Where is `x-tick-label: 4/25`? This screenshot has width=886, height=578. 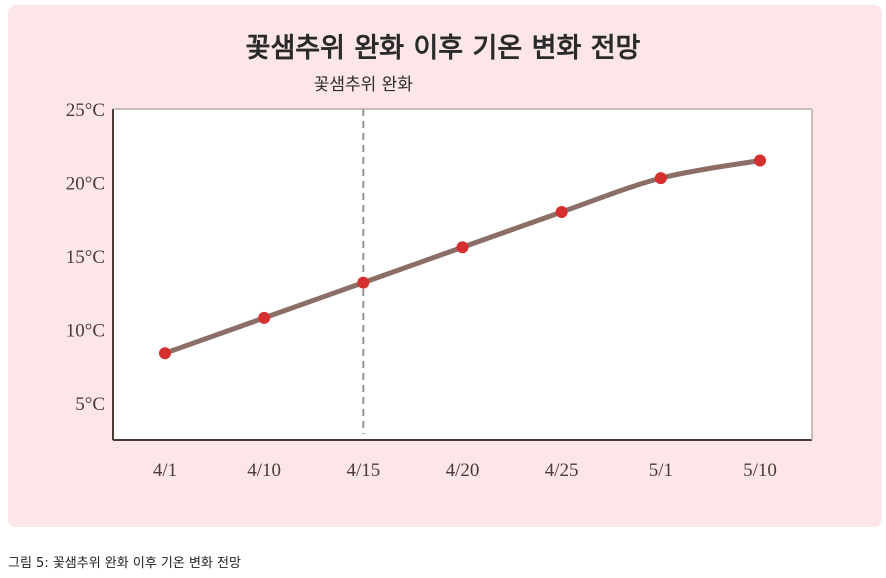 x-tick-label: 4/25 is located at coordinates (562, 470).